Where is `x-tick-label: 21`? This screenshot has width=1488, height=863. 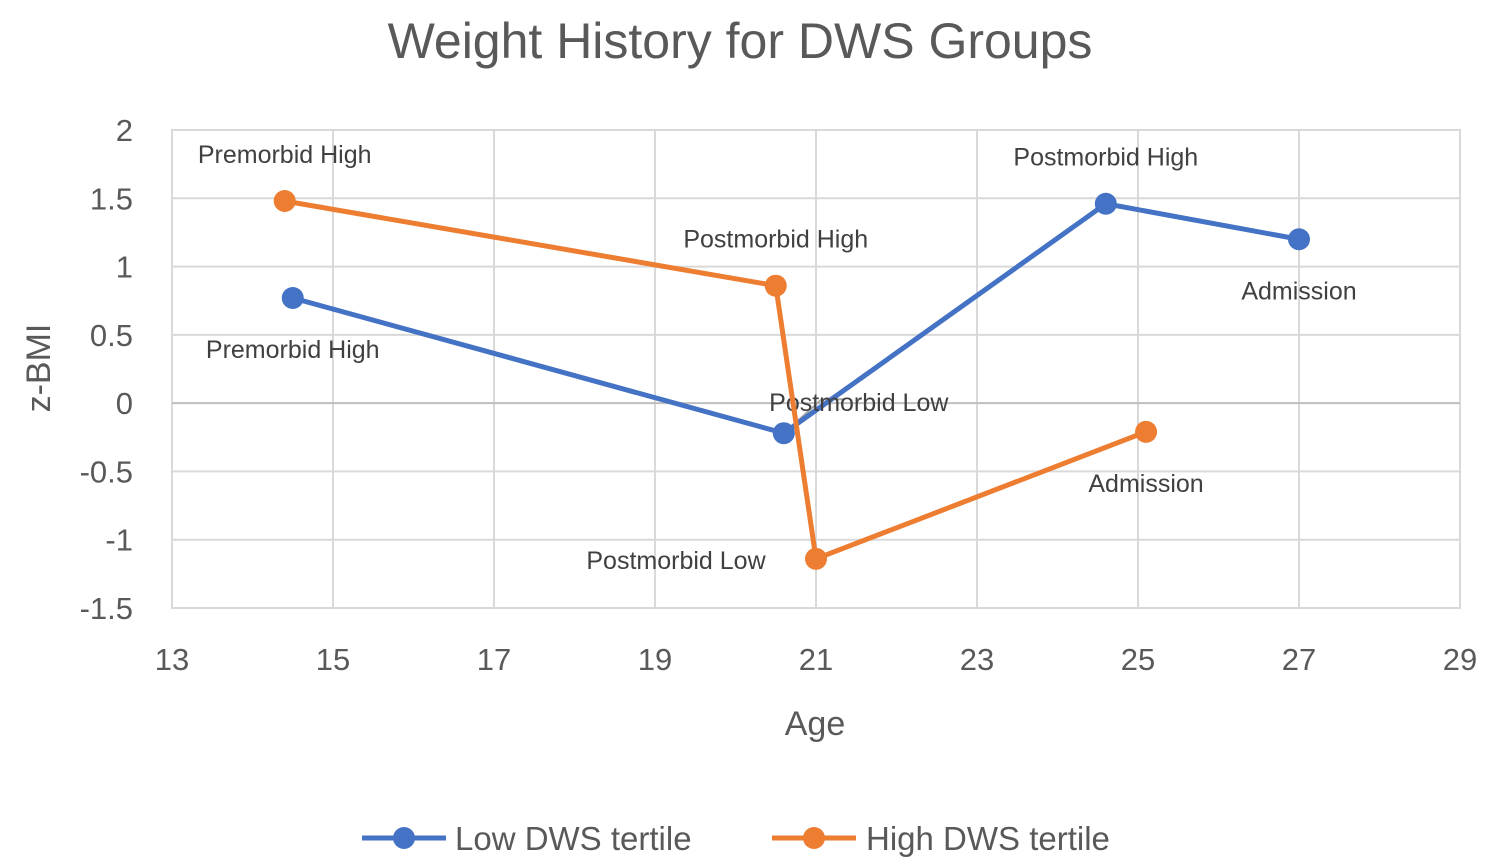 x-tick-label: 21 is located at coordinates (816, 659).